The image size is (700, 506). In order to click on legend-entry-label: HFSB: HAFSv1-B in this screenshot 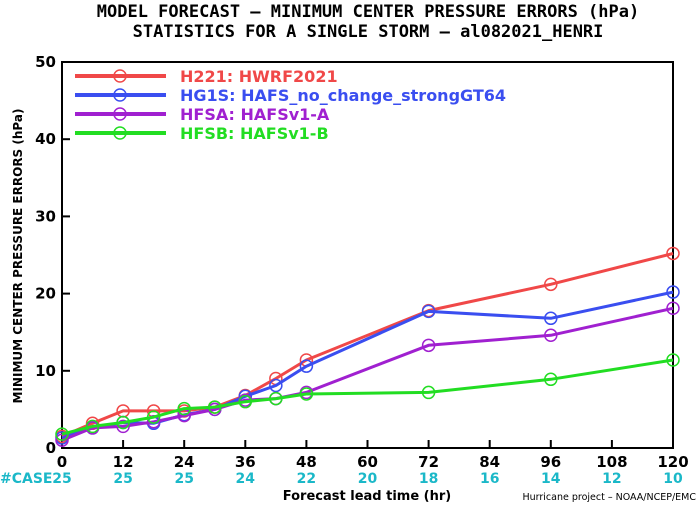, I will do `click(254, 133)`.